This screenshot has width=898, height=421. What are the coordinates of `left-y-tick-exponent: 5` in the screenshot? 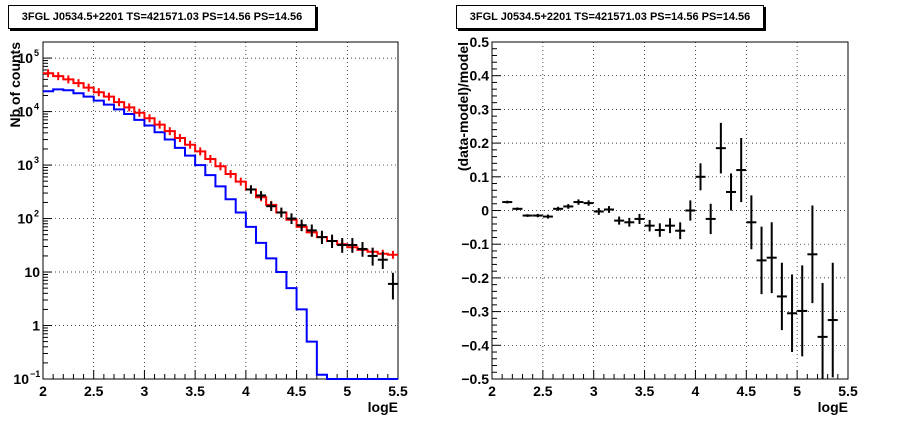 It's located at (36, 53).